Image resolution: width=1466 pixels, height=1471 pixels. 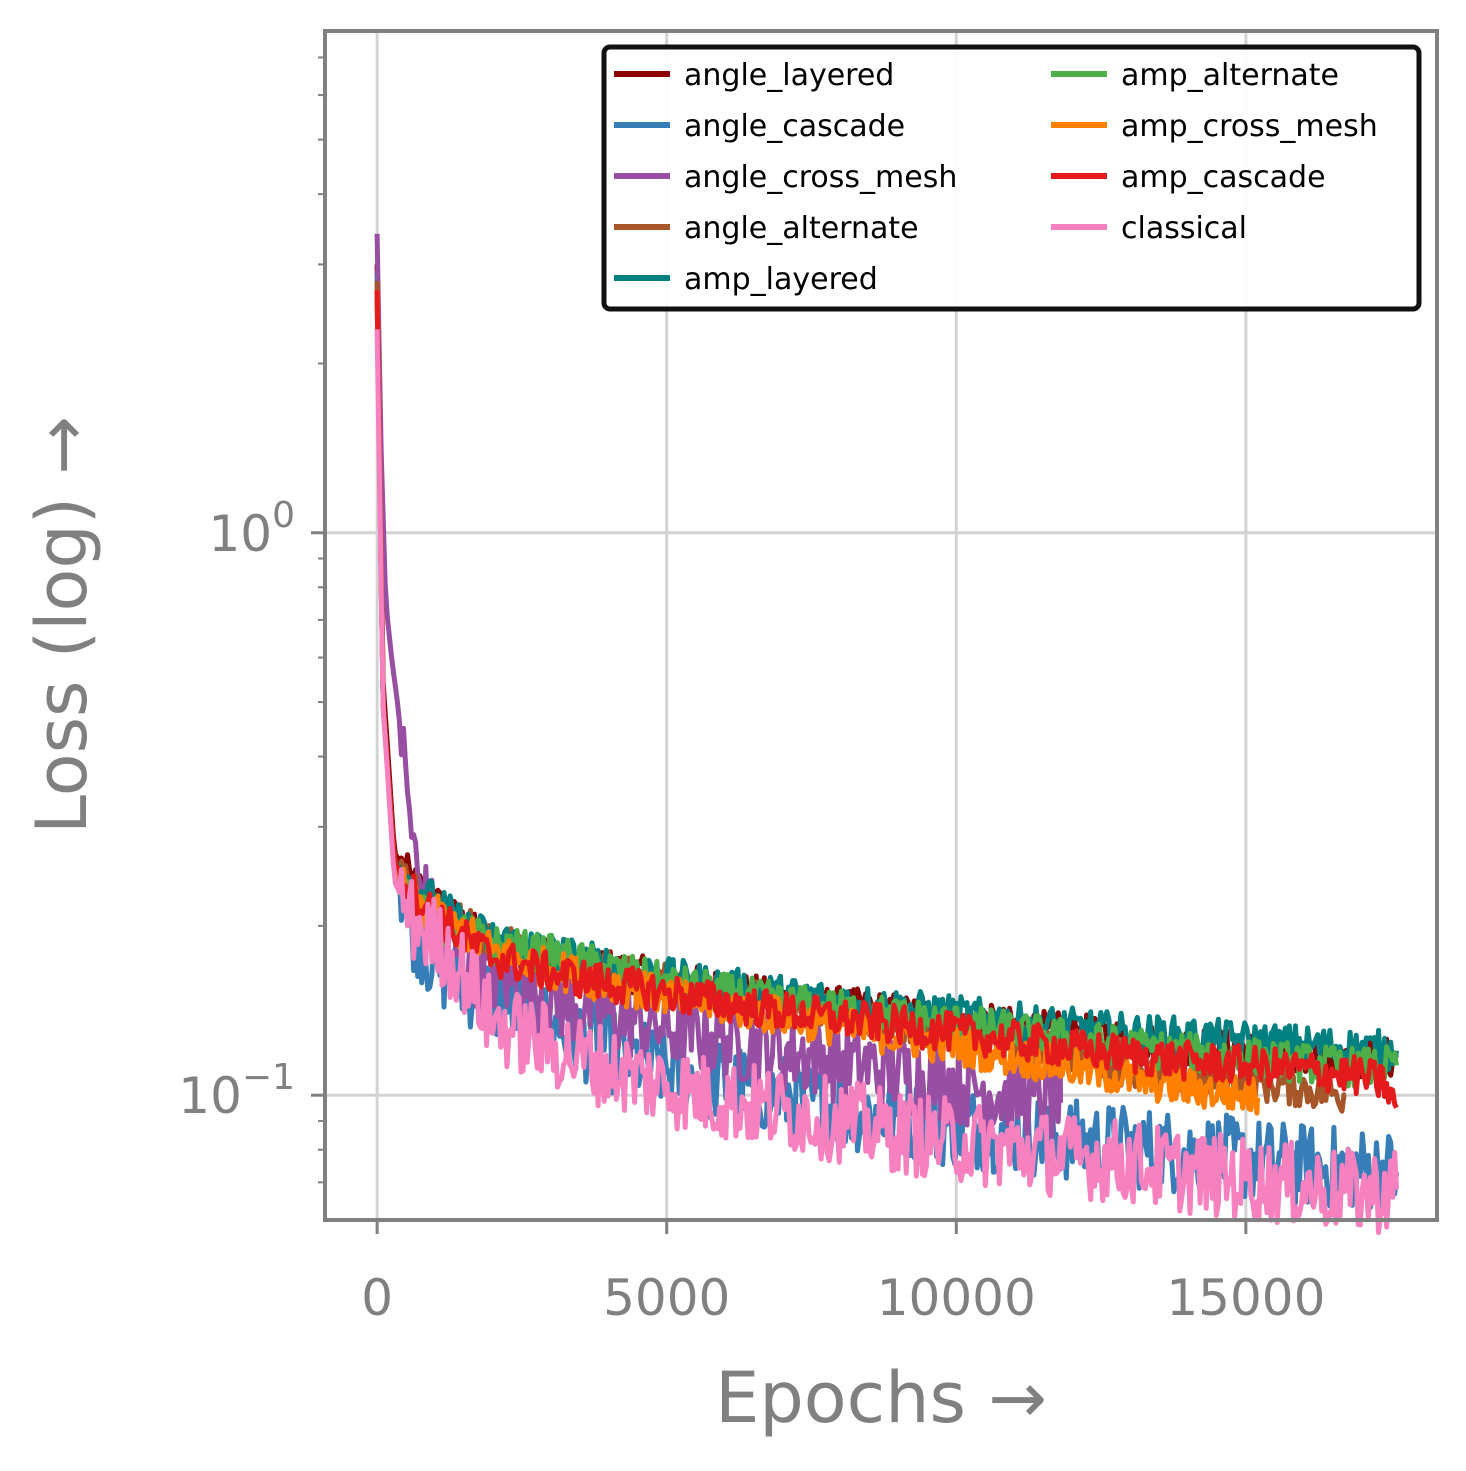 What do you see at coordinates (820, 177) in the screenshot?
I see `legend-label-angle_cross_mesh: angle_cross_mesh` at bounding box center [820, 177].